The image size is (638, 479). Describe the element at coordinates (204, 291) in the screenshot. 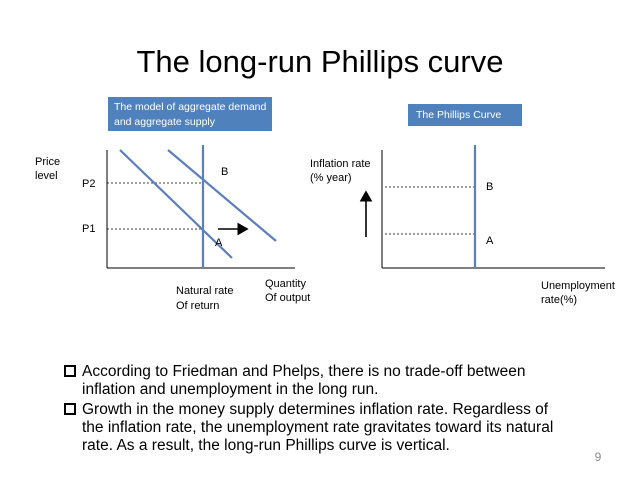

I see `label: Natural rate` at that location.